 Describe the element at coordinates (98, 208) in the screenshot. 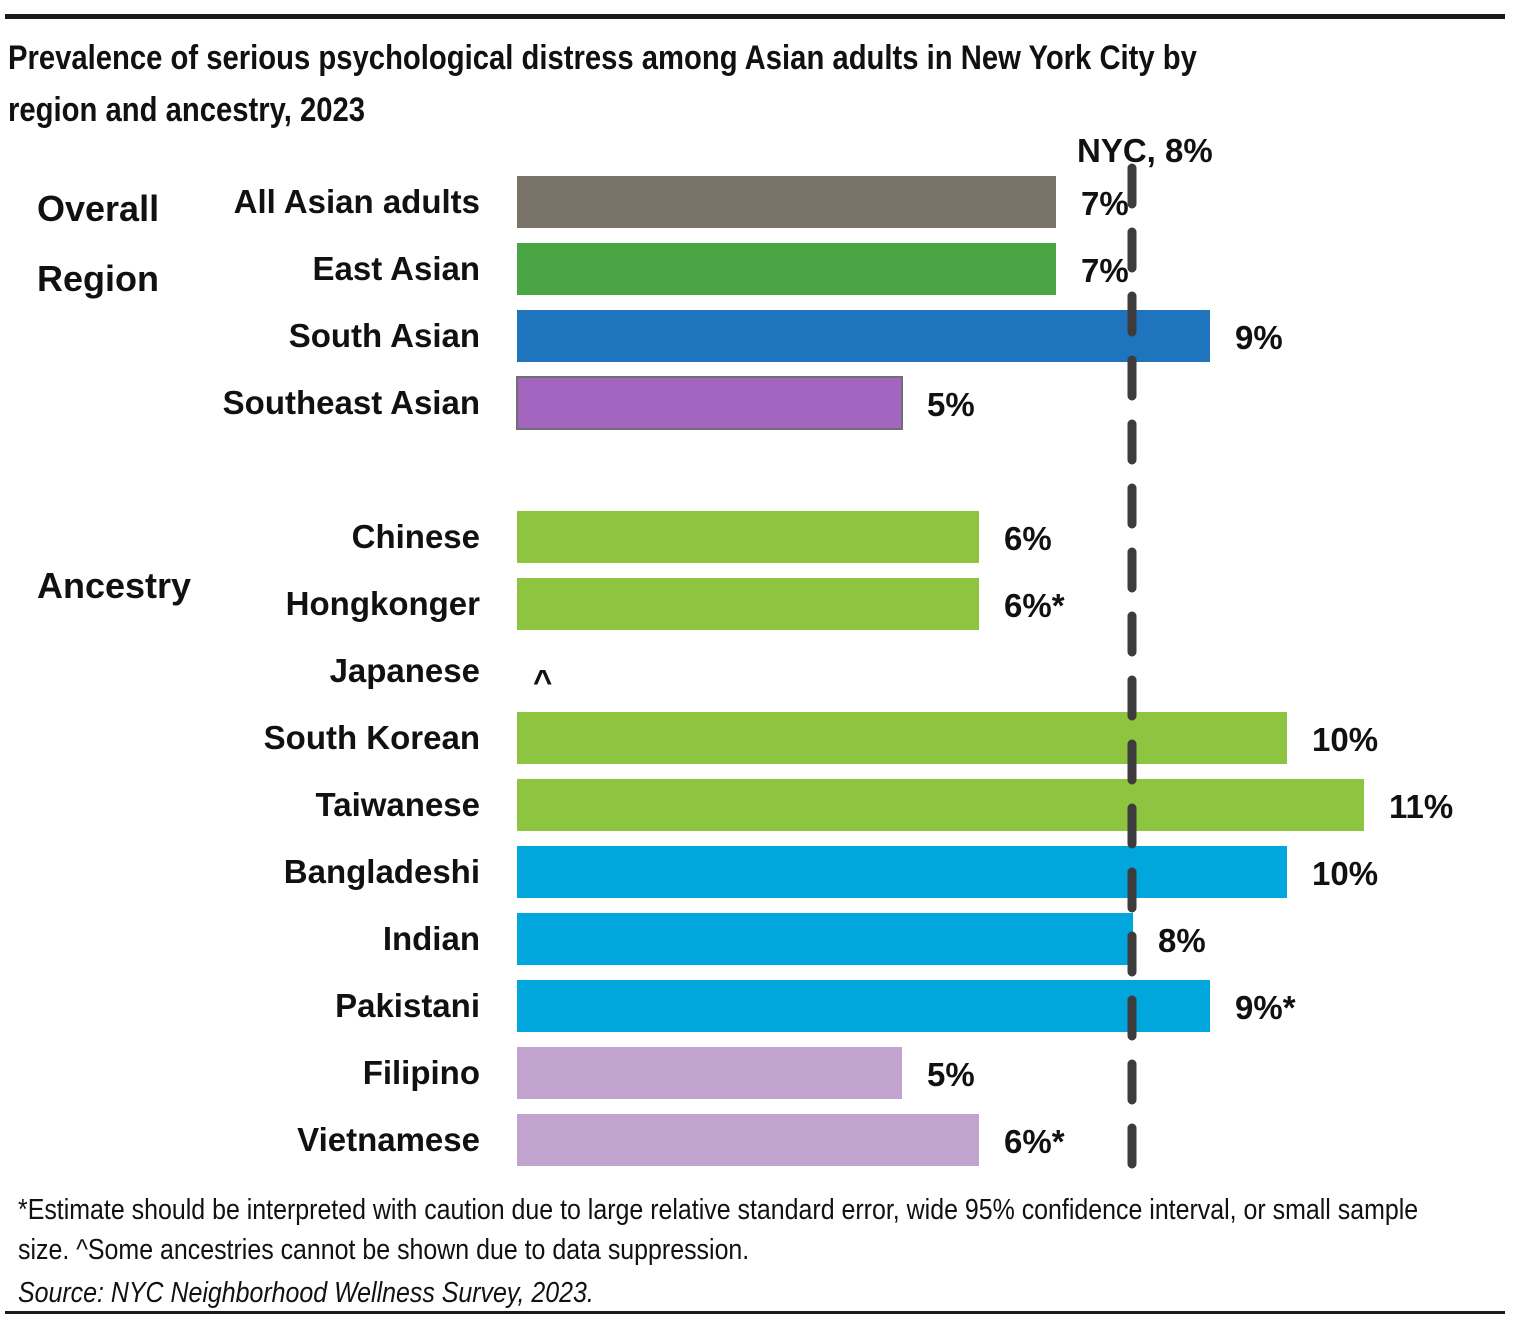

I see `group-label-overall: Overall` at that location.